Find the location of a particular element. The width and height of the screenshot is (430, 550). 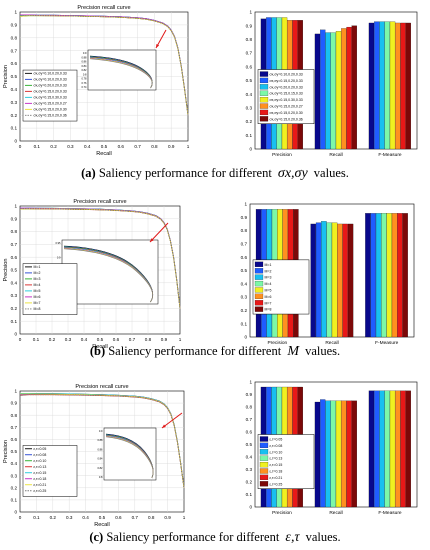

caption-b-letter: (b) is located at coordinates (97, 351).